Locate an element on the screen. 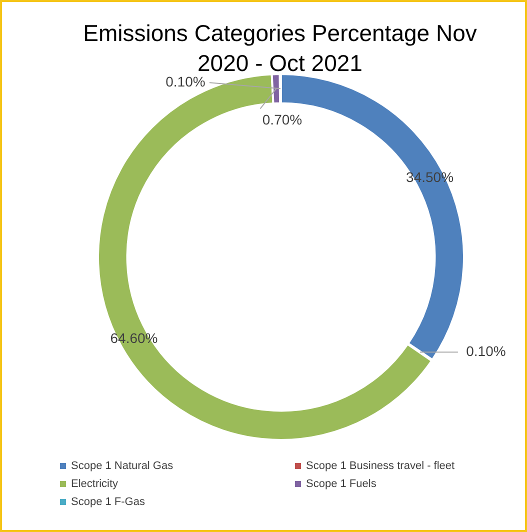 This screenshot has height=532, width=527. legend-label: Scope 1 Natural Gas is located at coordinates (122, 466).